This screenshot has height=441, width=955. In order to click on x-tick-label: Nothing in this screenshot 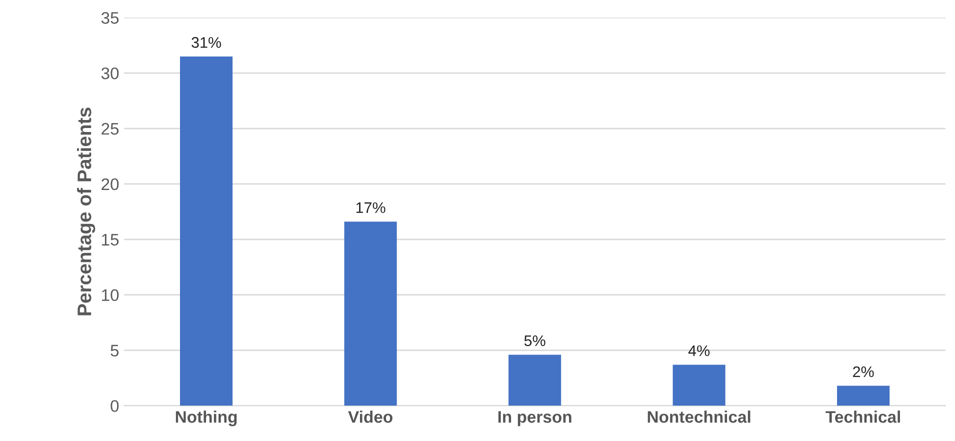, I will do `click(206, 418)`.